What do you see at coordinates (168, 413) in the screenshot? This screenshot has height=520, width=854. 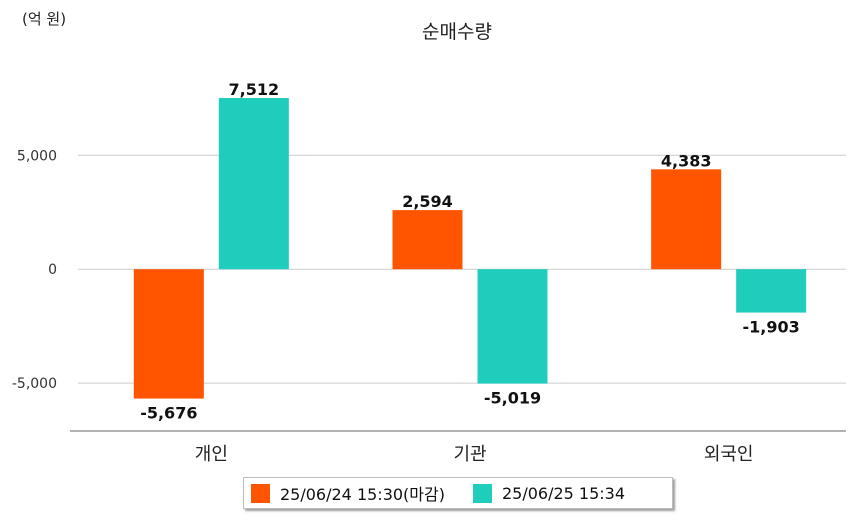 I see `data-label: -5,676` at bounding box center [168, 413].